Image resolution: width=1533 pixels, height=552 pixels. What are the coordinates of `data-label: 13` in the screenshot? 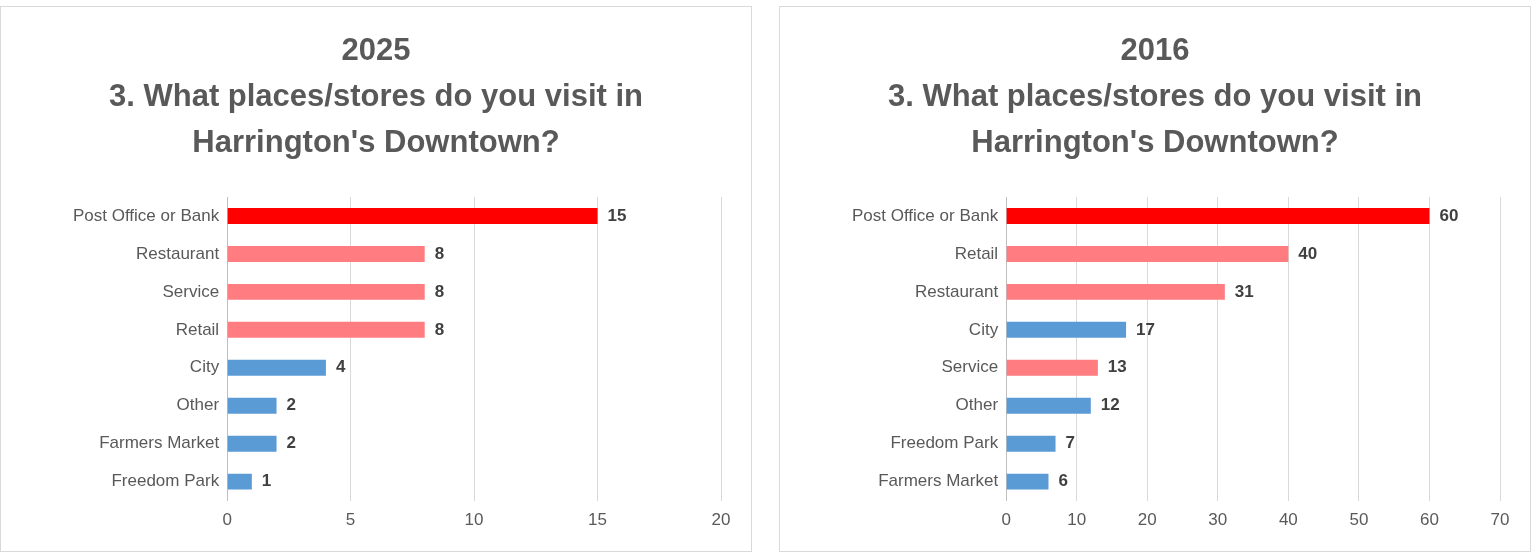 It's located at (1117, 367).